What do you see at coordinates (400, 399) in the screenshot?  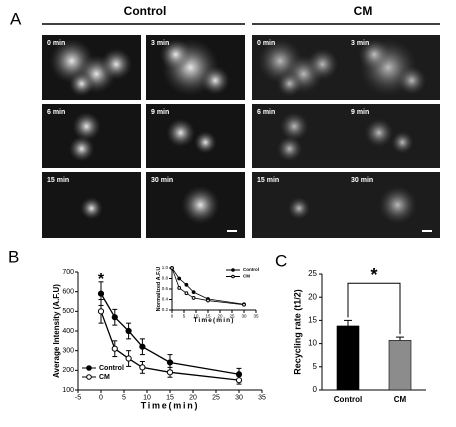 I see `x-tick-label: CM` at bounding box center [400, 399].